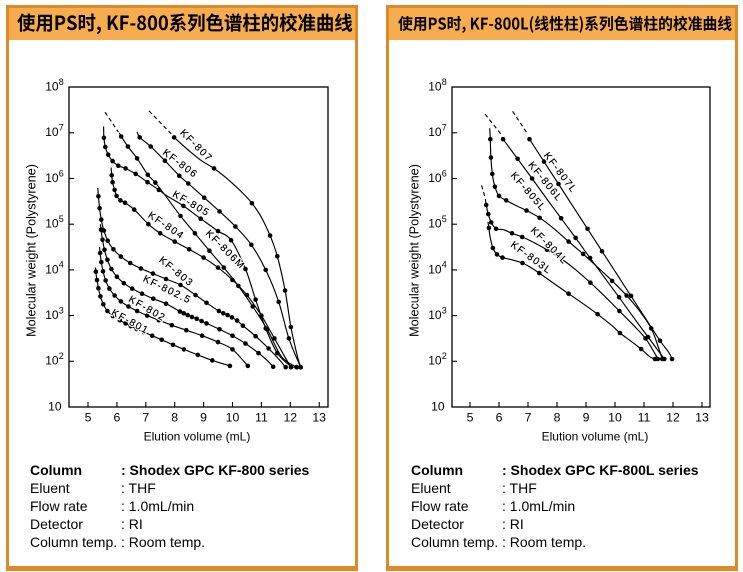  Describe the element at coordinates (190, 204) in the screenshot. I see `svg-text: KF-805` at that location.